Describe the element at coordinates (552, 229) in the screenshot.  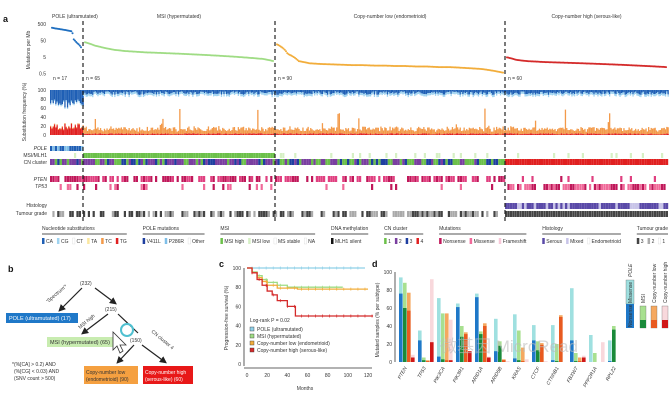
I see `legend-title: Histology` at that location.